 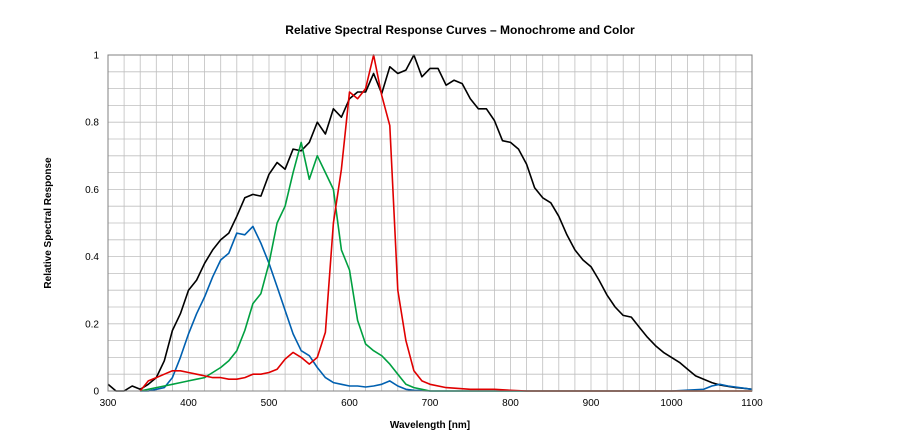 What do you see at coordinates (96, 56) in the screenshot?
I see `y-tick-label: 1` at bounding box center [96, 56].